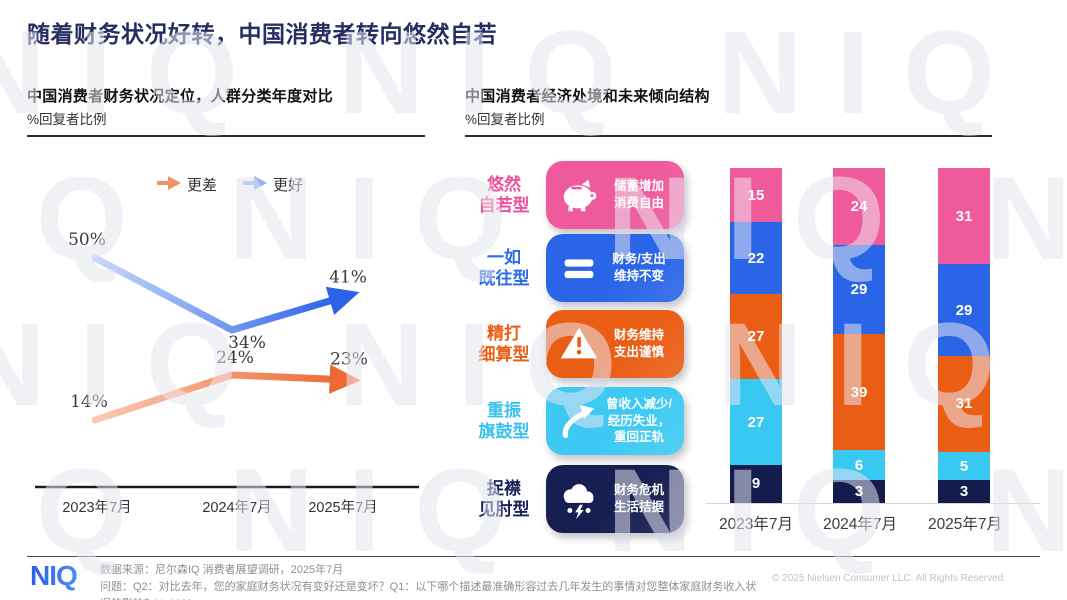 Image resolution: width=1067 pixels, height=600 pixels. What do you see at coordinates (638, 343) in the screenshot?
I see `category-description: 财务维持 支出谨慎` at bounding box center [638, 343].